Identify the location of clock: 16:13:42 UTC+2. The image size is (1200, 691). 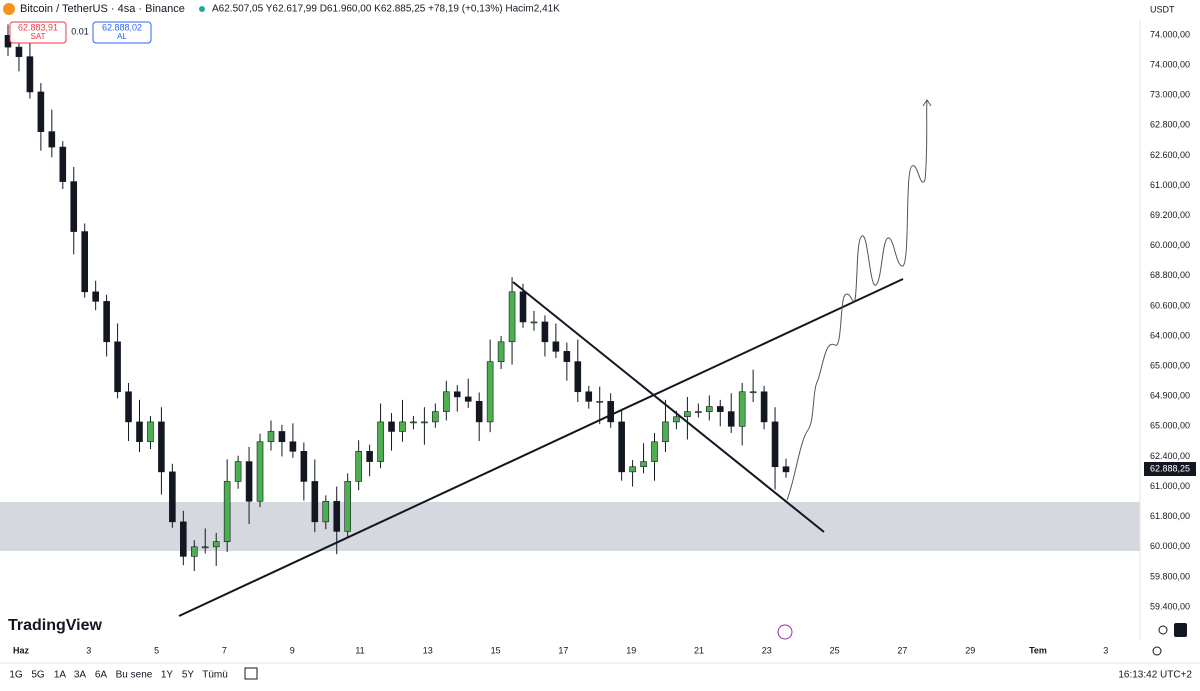
(1155, 675).